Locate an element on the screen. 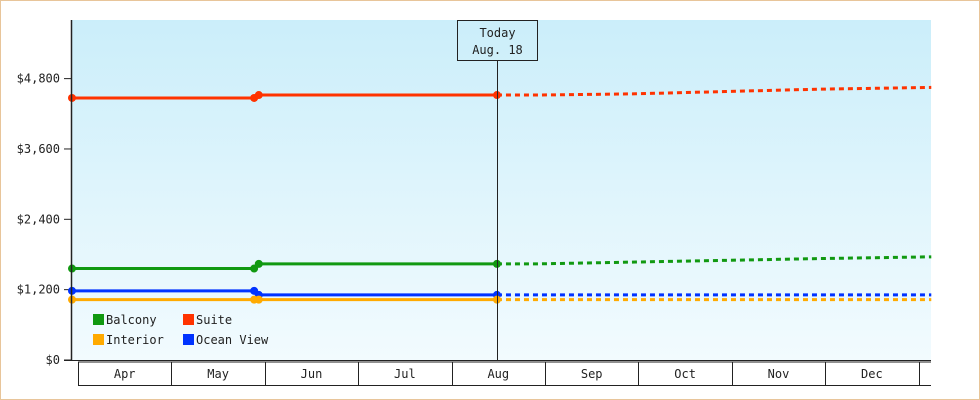 The height and width of the screenshot is (400, 980). legend-label: Ocean View is located at coordinates (232, 340).